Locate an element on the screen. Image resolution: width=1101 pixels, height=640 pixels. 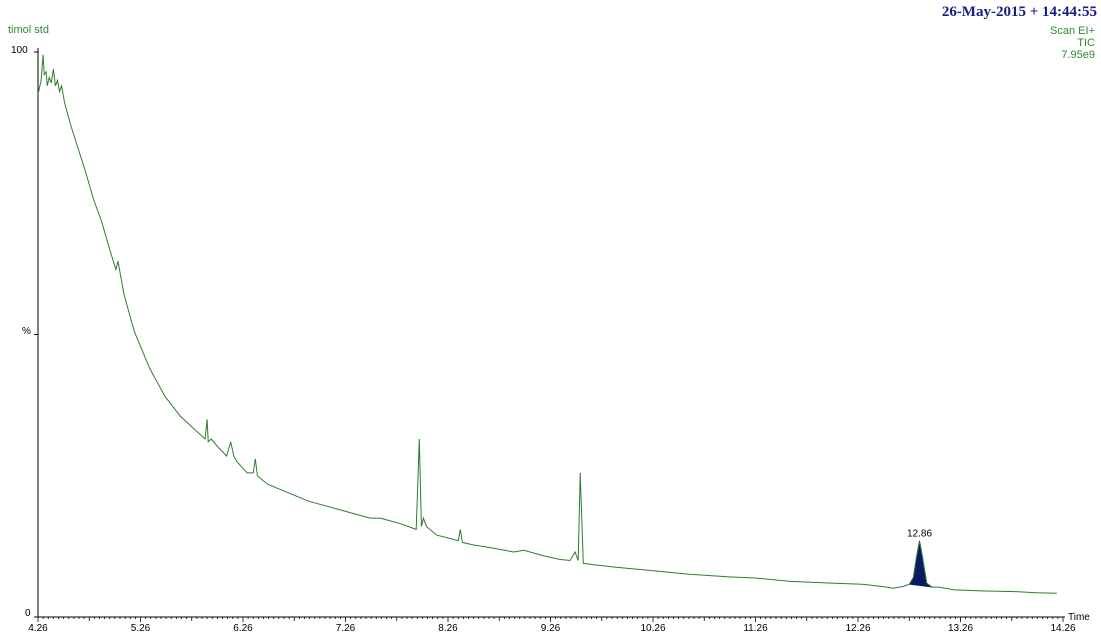
scan-info: Scan EI+ TIC 7.95e9 is located at coordinates (1072, 43).